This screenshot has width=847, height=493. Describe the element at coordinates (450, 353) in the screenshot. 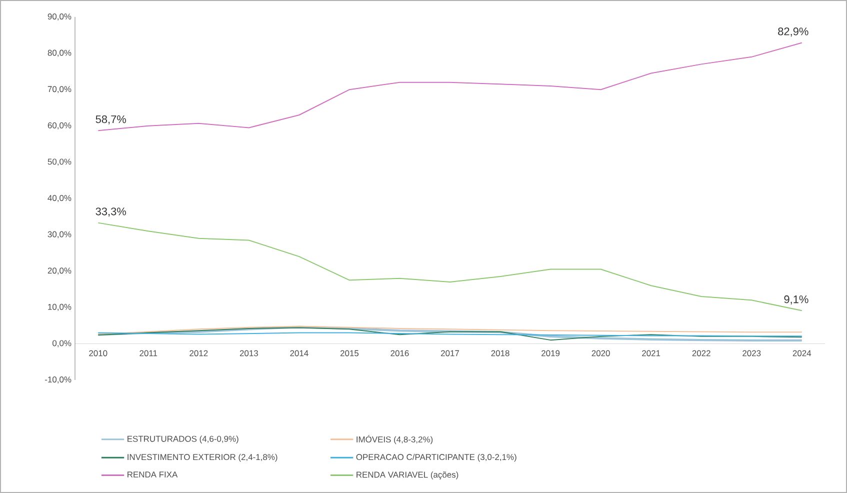

I see `x-tick-label: 2017` at that location.